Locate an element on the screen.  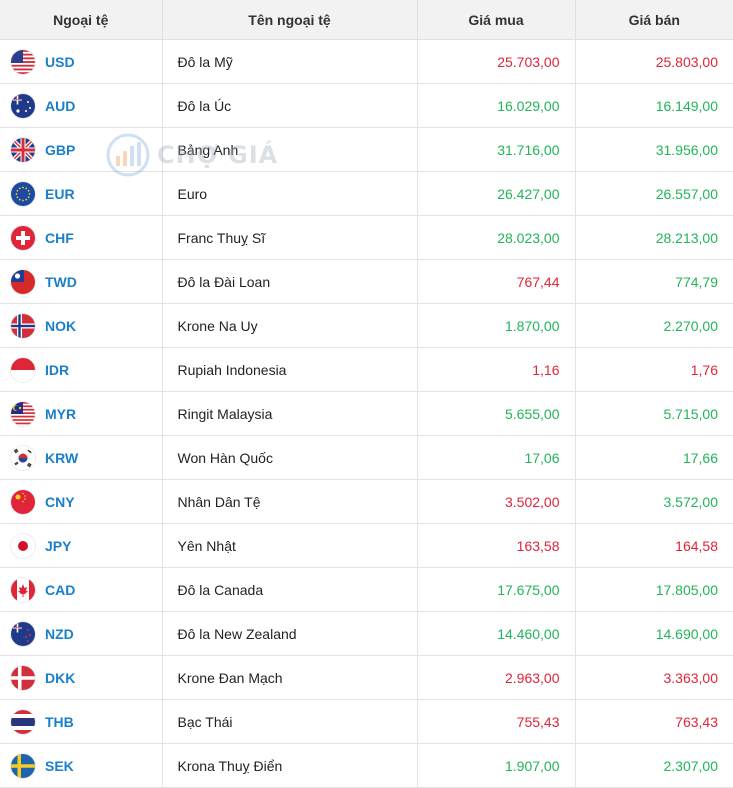
sell-price: 1,76 is located at coordinates (654, 369).